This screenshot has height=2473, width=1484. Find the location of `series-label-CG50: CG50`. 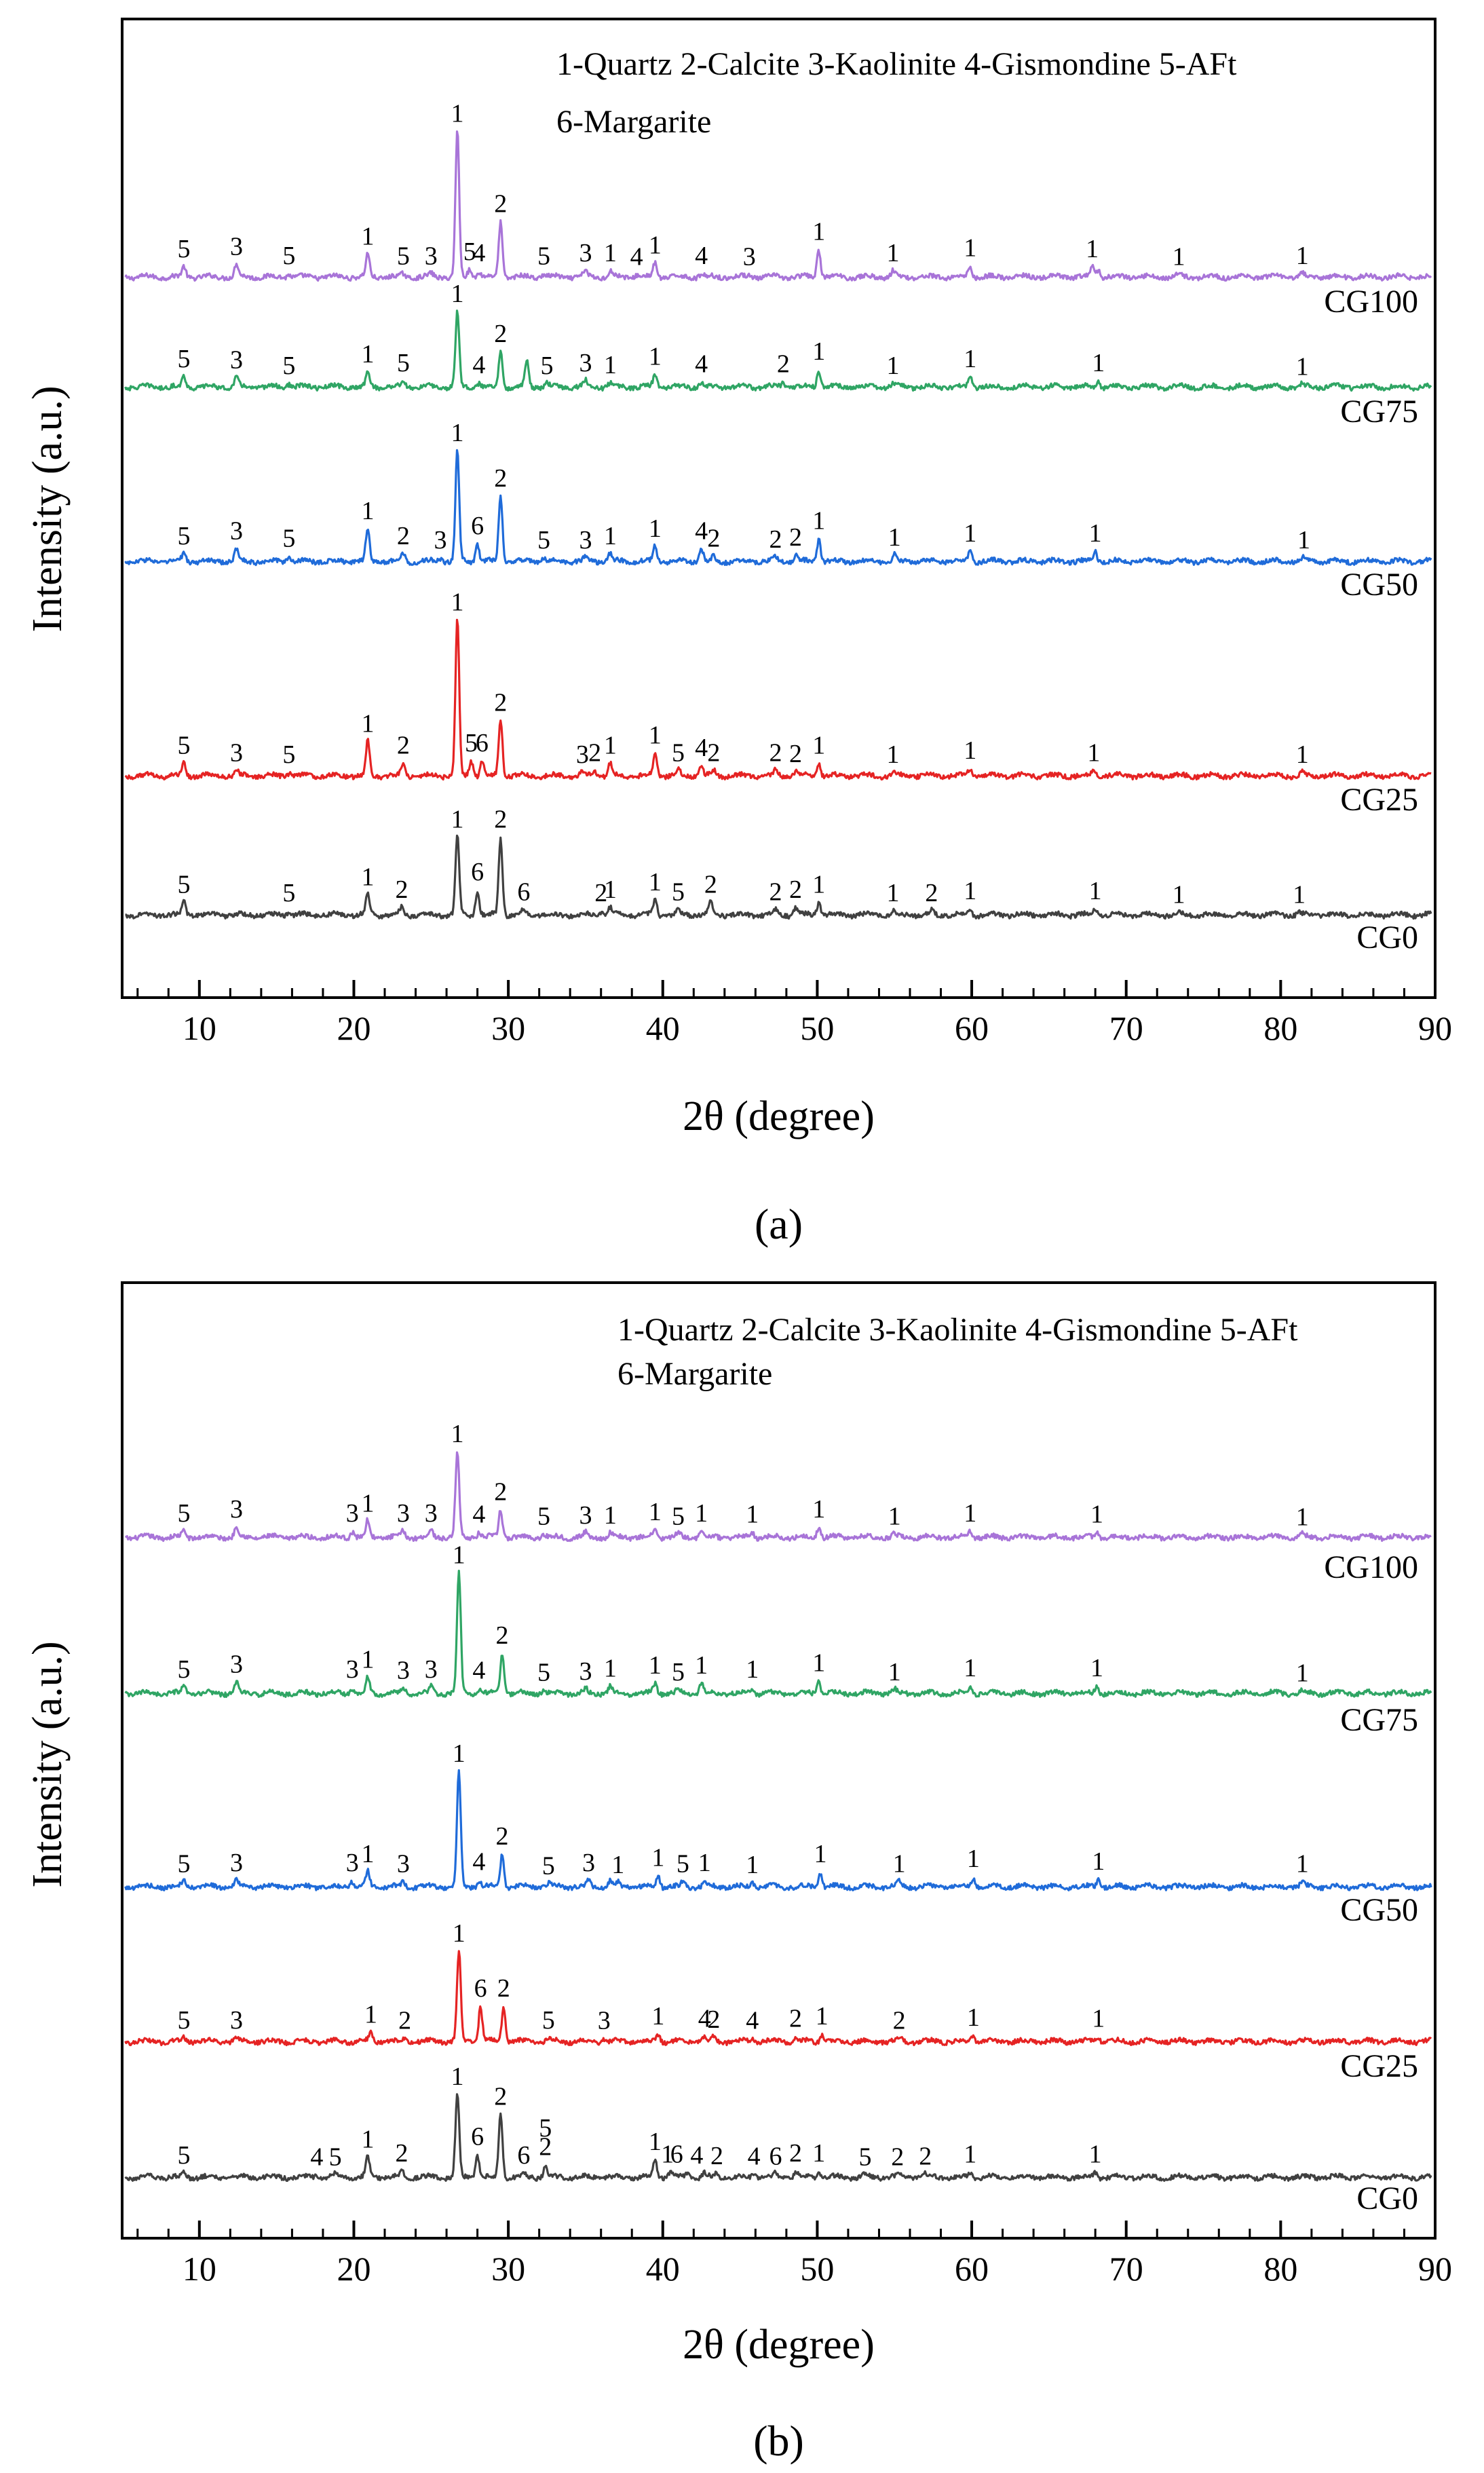

series-label-CG50: CG50 is located at coordinates (1379, 1910).